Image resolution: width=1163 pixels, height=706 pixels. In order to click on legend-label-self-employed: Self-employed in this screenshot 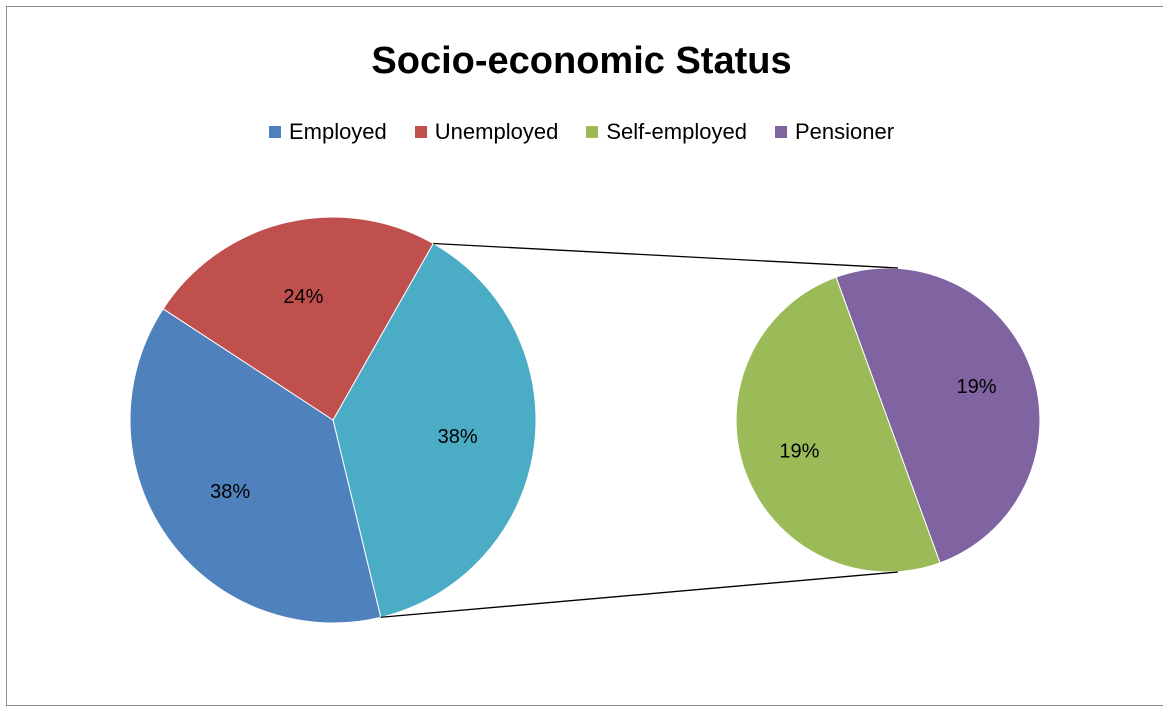, I will do `click(676, 131)`.